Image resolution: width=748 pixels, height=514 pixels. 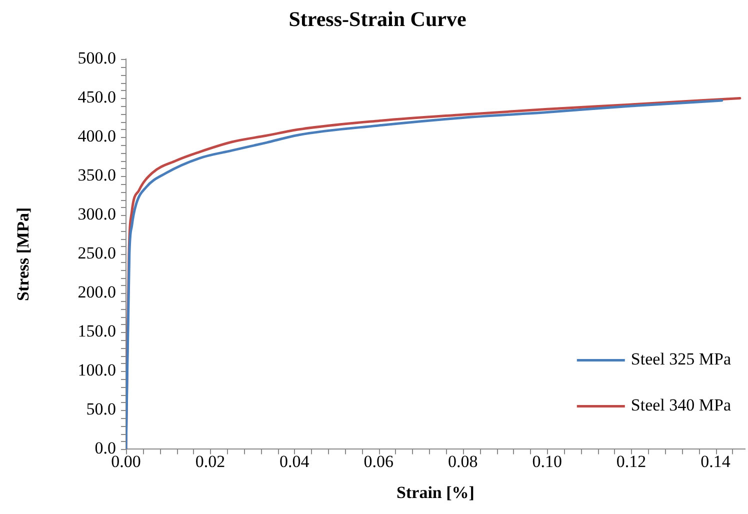 I want to click on y-tick-label: 150.0, so click(x=97, y=331).